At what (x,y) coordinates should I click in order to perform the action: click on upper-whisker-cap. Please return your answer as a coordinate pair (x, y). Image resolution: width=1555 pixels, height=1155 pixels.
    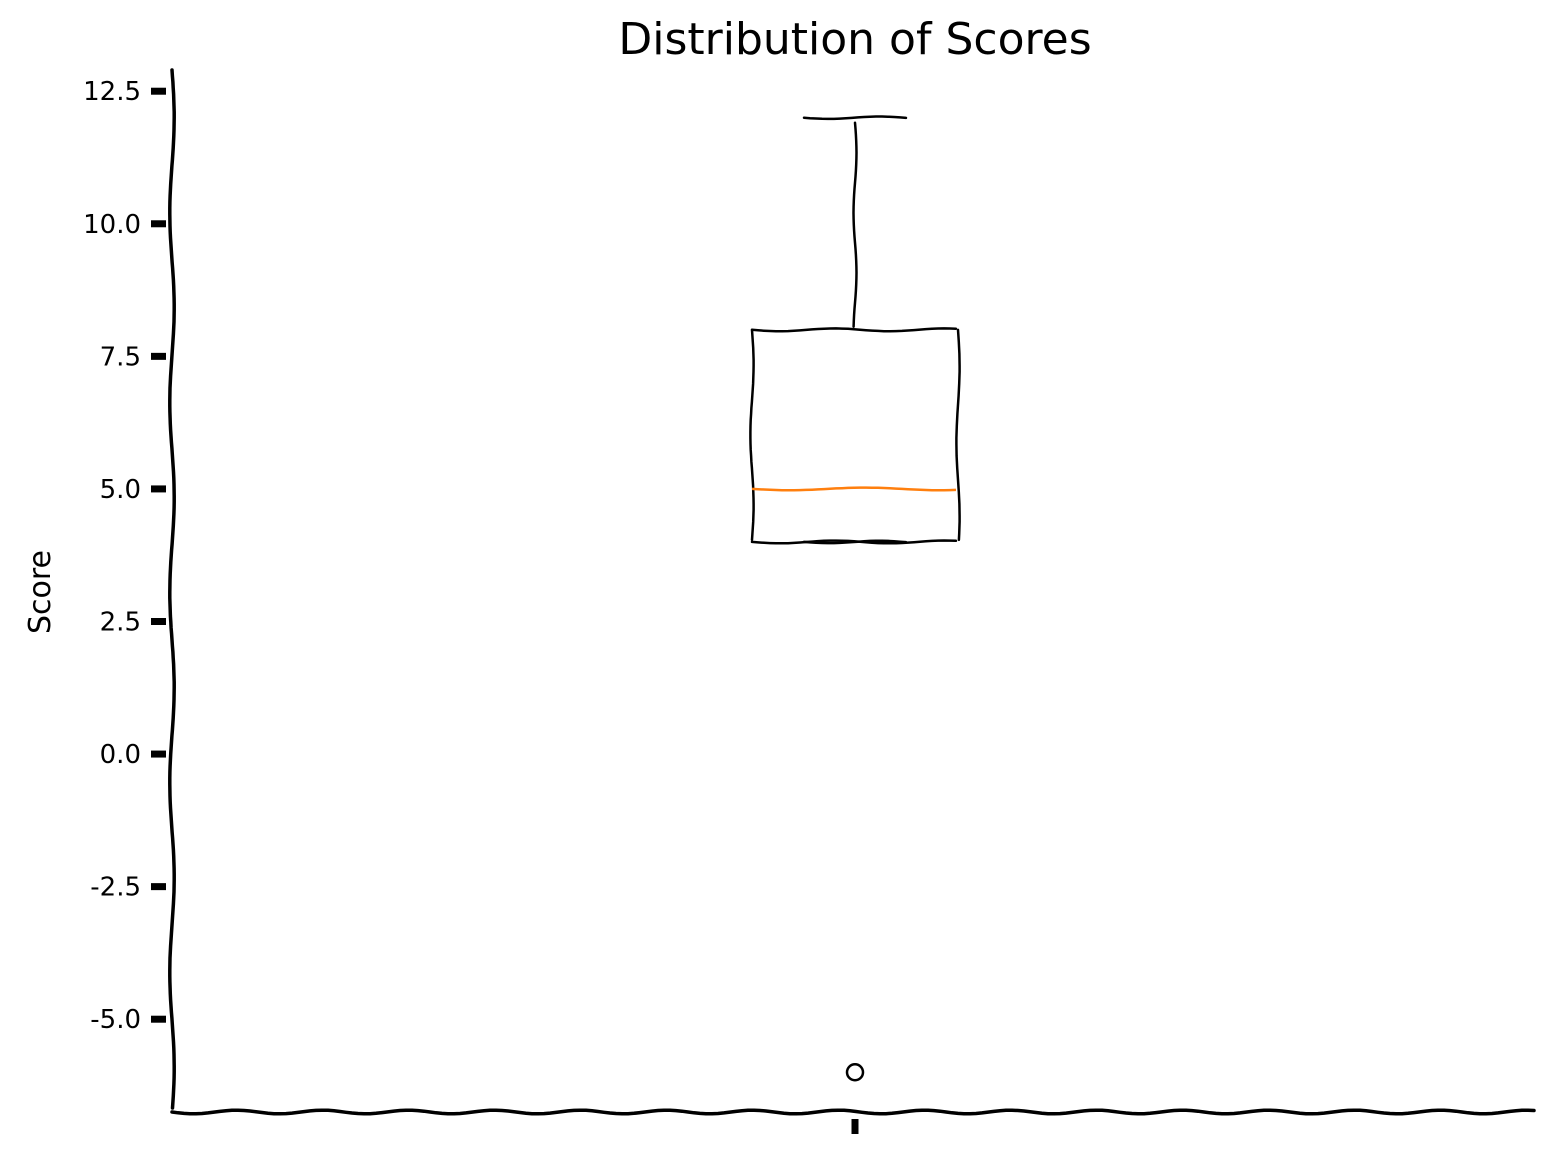
    Looking at the image, I should click on (855, 118).